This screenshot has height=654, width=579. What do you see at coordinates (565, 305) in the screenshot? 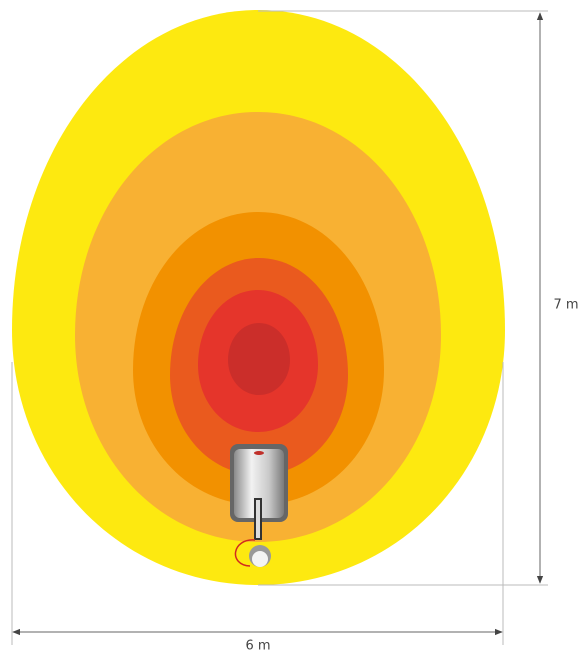
I see `height-label: 7 m` at bounding box center [565, 305].